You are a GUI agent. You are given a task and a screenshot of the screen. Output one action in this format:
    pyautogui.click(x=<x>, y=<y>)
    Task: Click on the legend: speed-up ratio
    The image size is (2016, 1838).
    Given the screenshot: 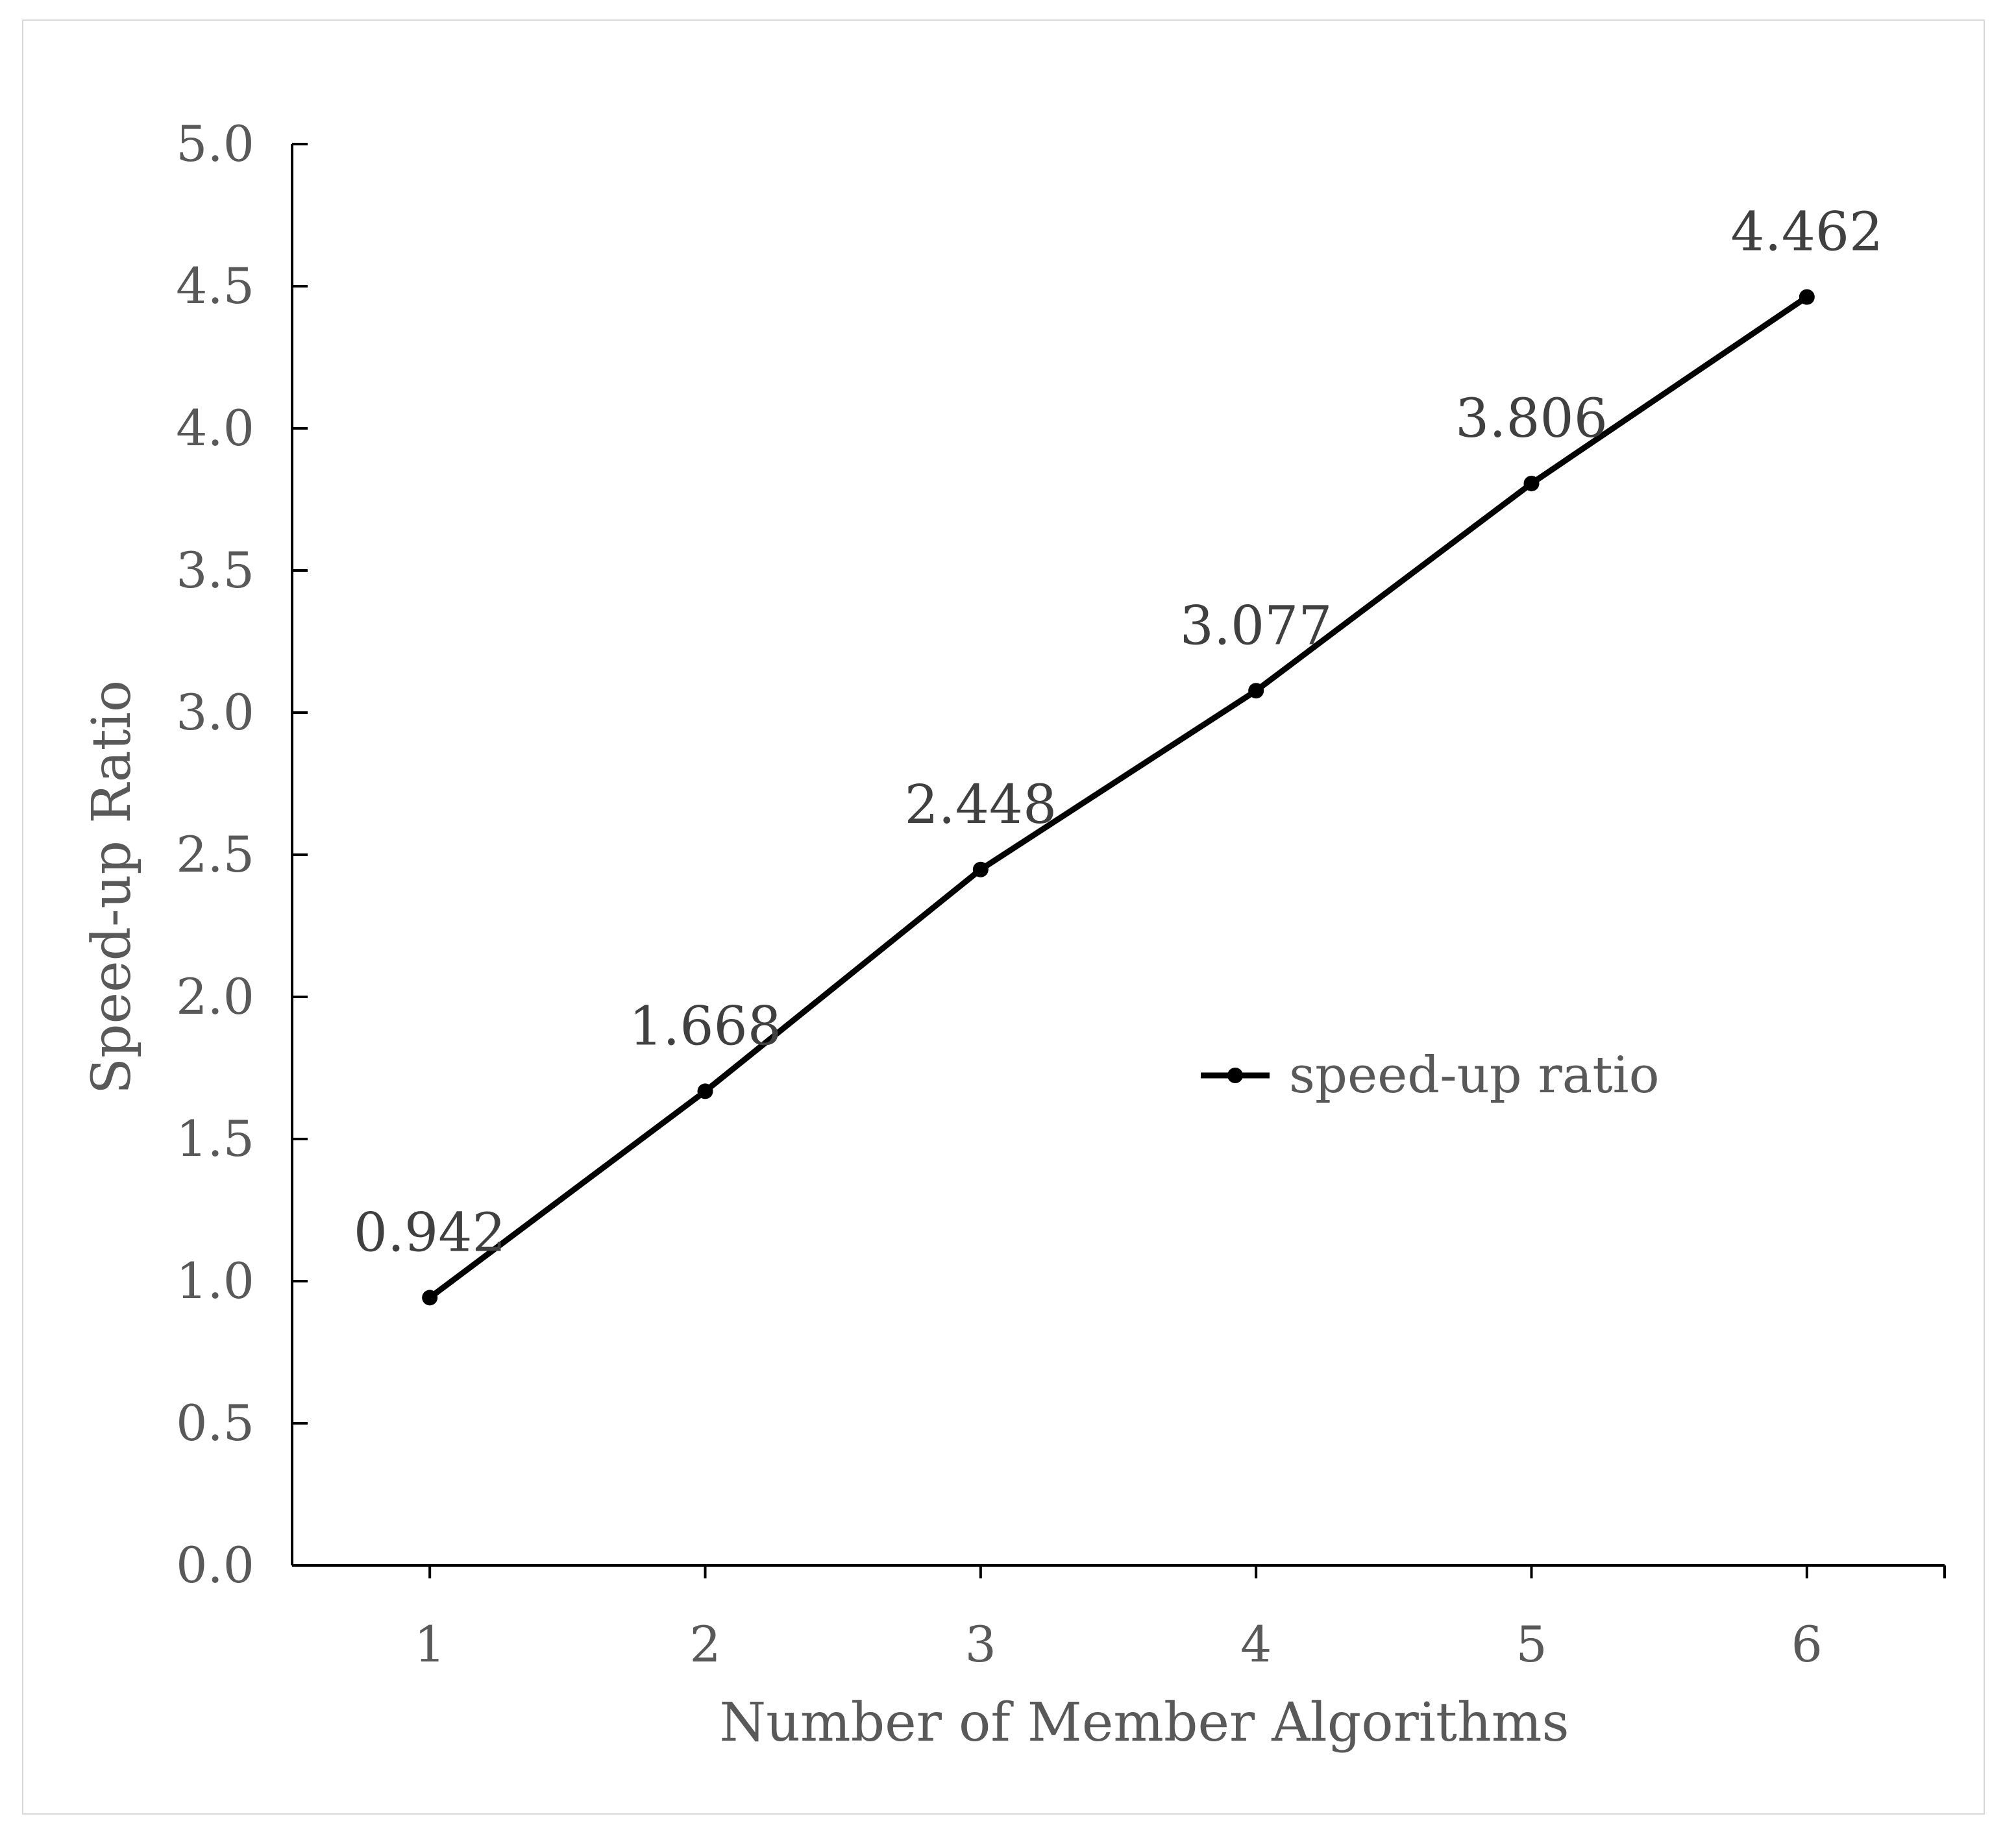 What is the action you would take?
    pyautogui.click(x=1430, y=1075)
    